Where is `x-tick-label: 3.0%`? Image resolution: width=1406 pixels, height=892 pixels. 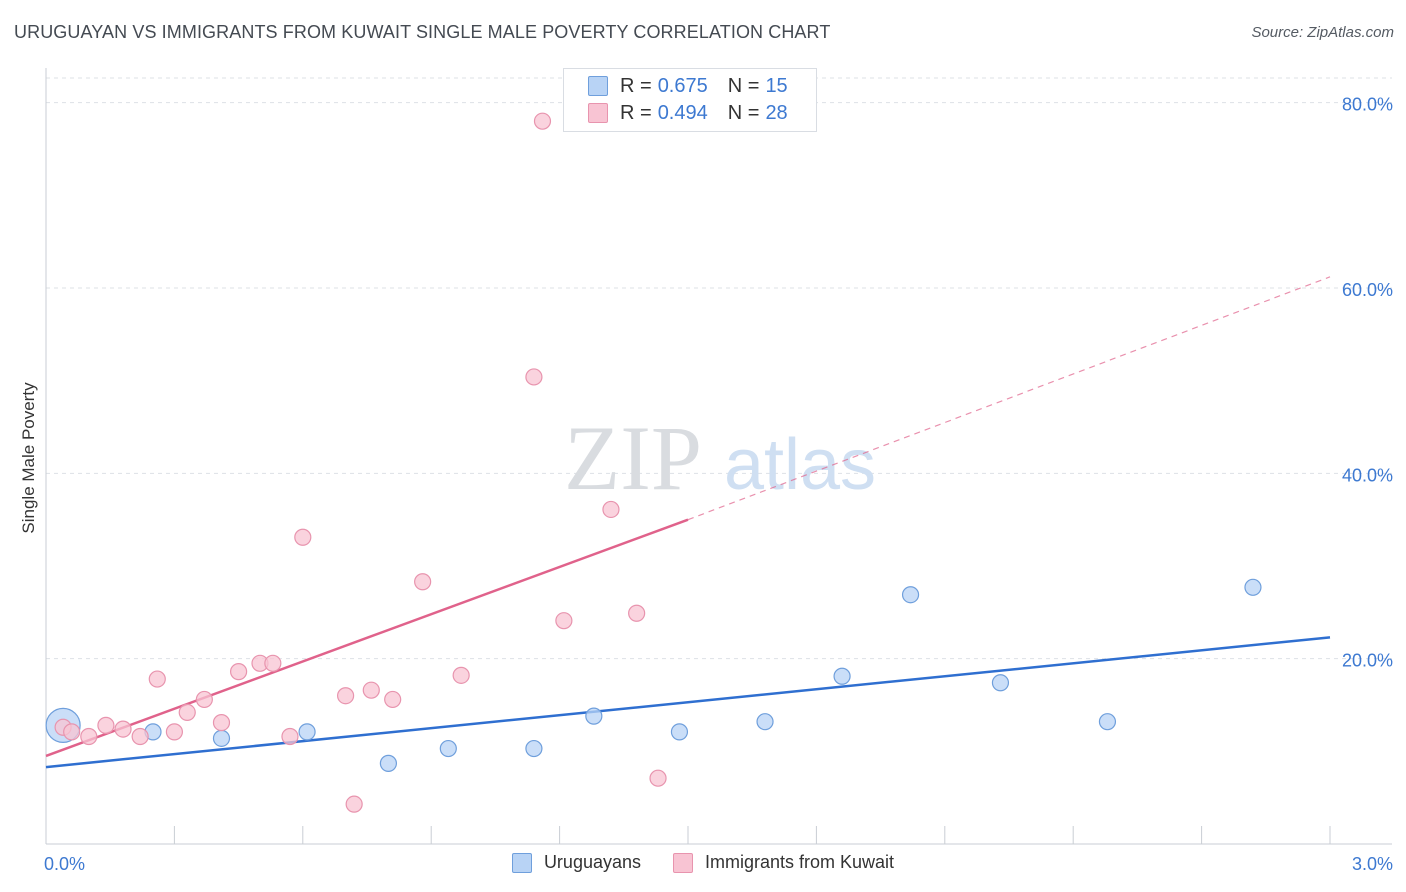
x-tick-label: 3.0% is located at coordinates (1372, 864).